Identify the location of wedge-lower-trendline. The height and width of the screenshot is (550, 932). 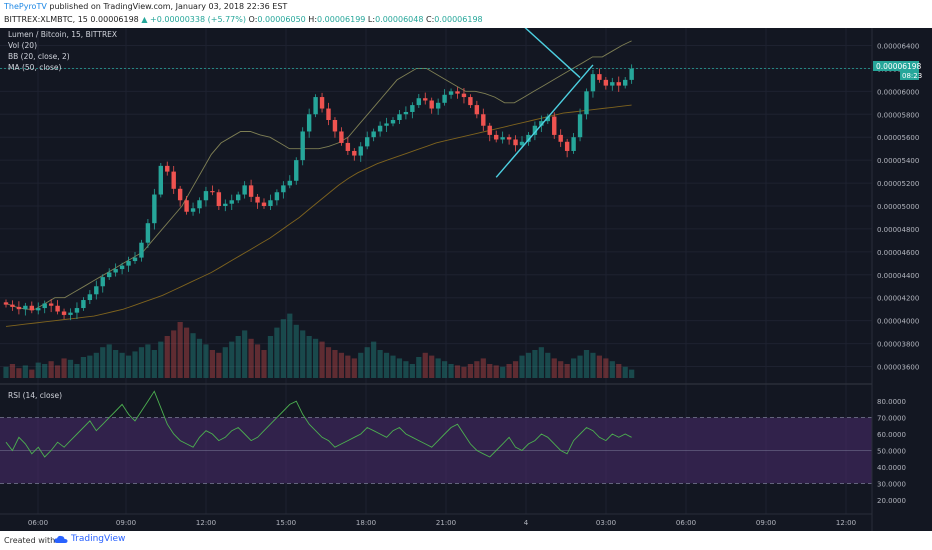
(544, 121).